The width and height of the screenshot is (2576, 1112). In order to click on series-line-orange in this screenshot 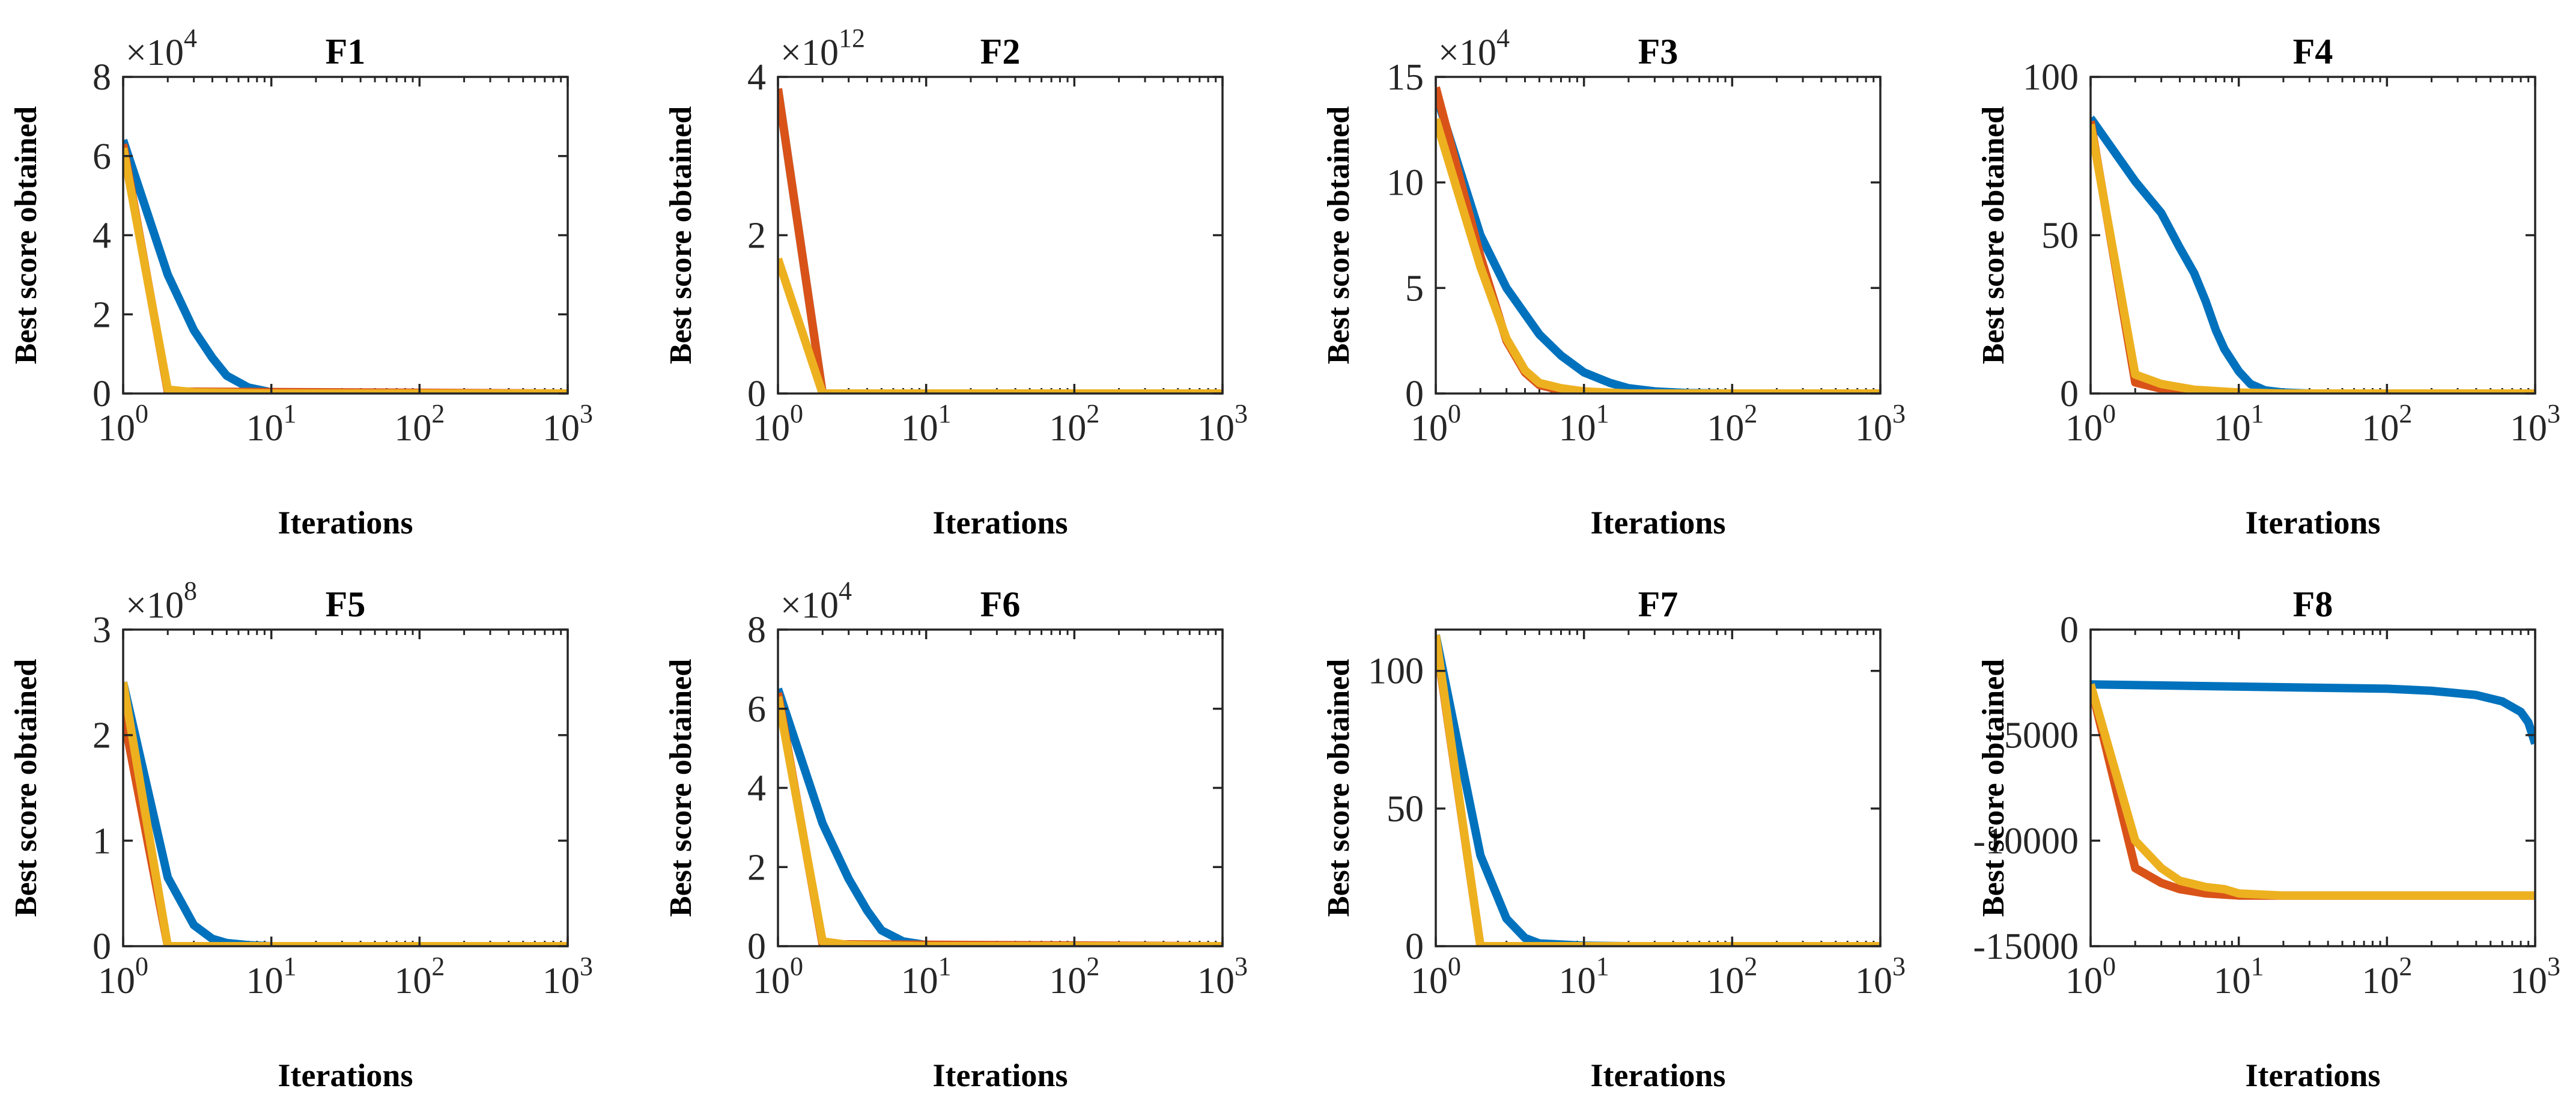, I will do `click(1001, 240)`.